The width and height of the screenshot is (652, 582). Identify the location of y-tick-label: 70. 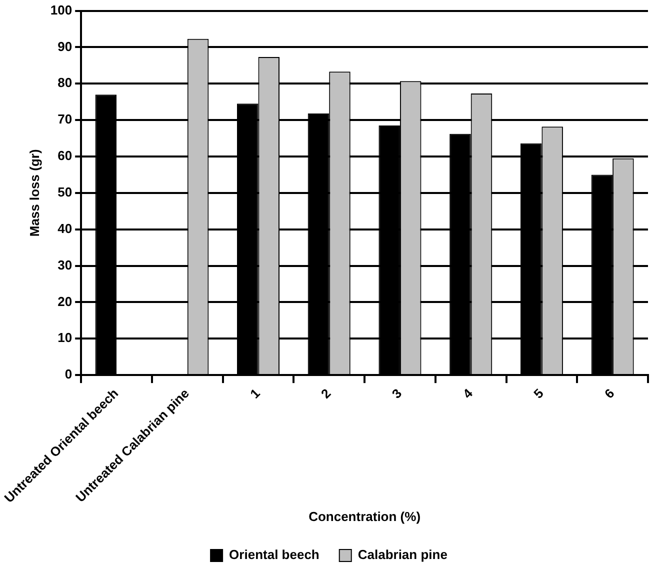
(65, 119).